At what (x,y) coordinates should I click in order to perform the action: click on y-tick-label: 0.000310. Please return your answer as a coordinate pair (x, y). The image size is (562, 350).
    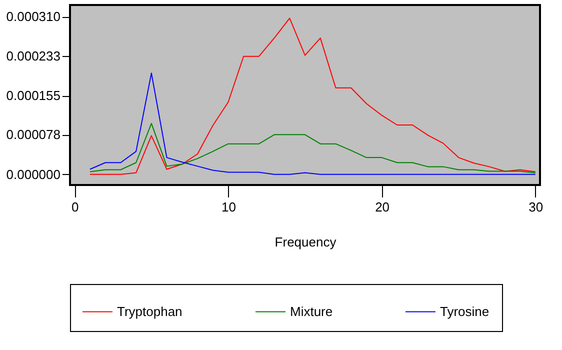
    Looking at the image, I should click on (33, 16).